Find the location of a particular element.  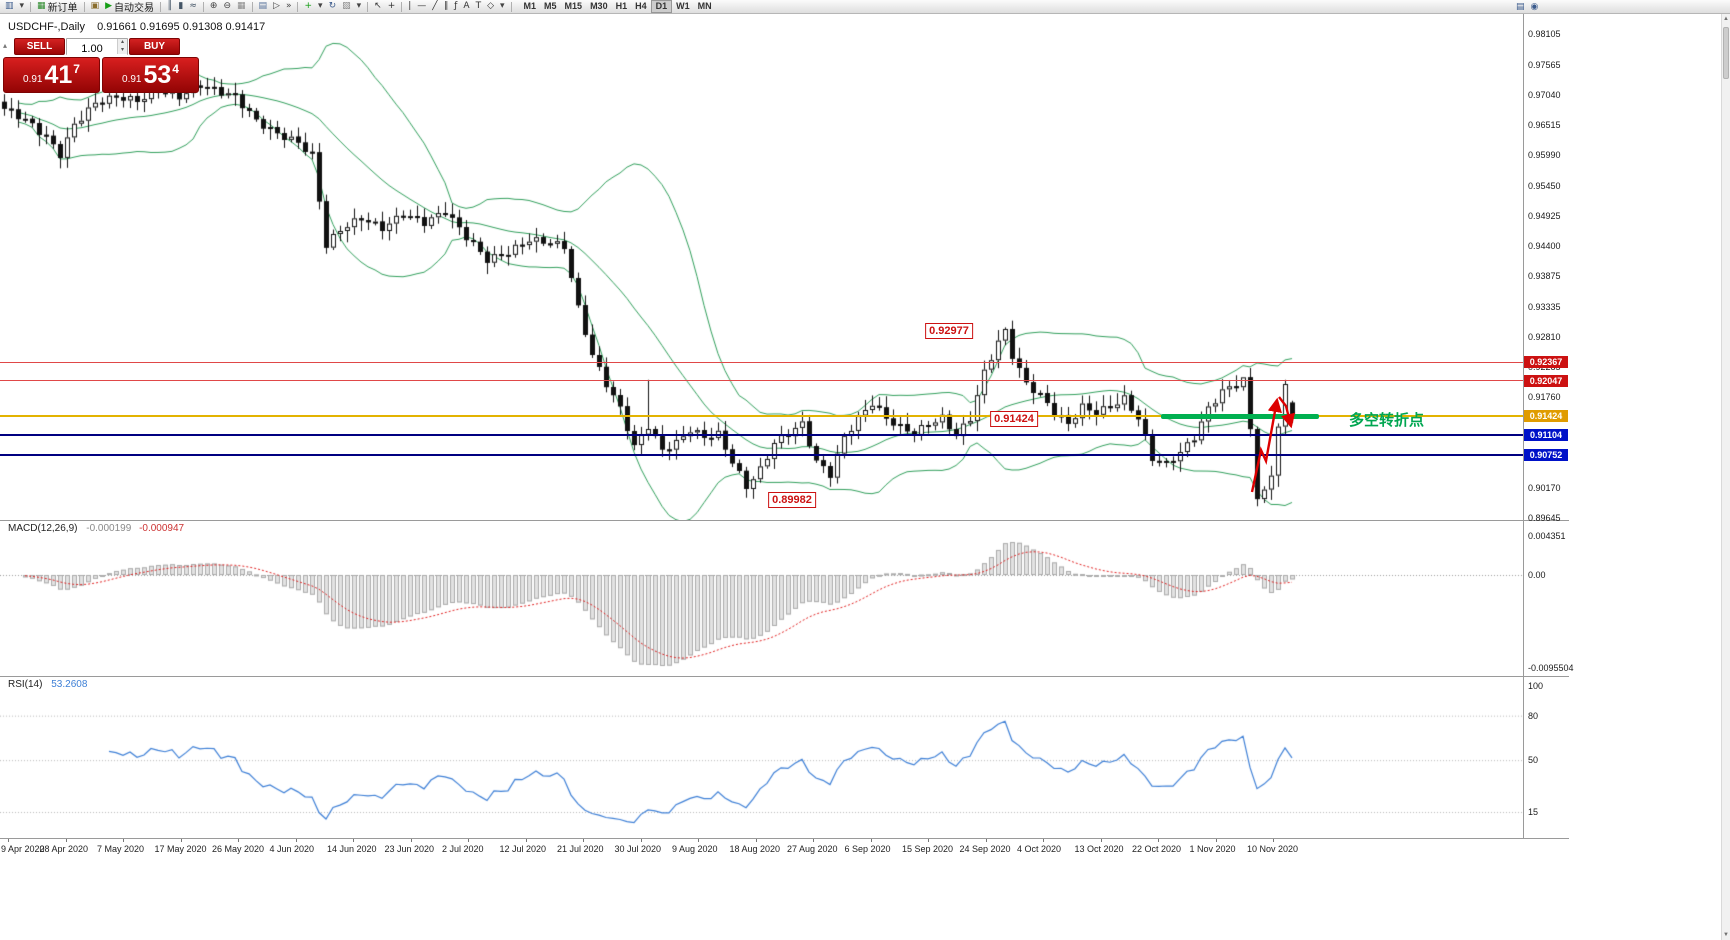

price-axis-label: 0.93335 is located at coordinates (1544, 306).